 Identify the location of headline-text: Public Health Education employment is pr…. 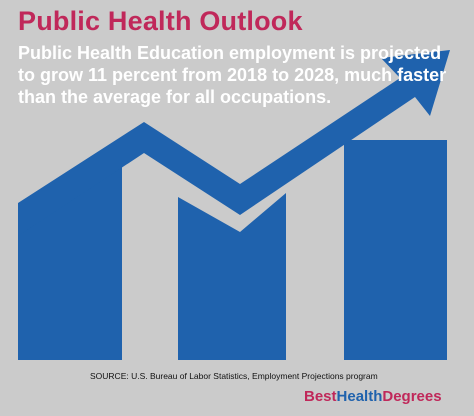
(232, 75).